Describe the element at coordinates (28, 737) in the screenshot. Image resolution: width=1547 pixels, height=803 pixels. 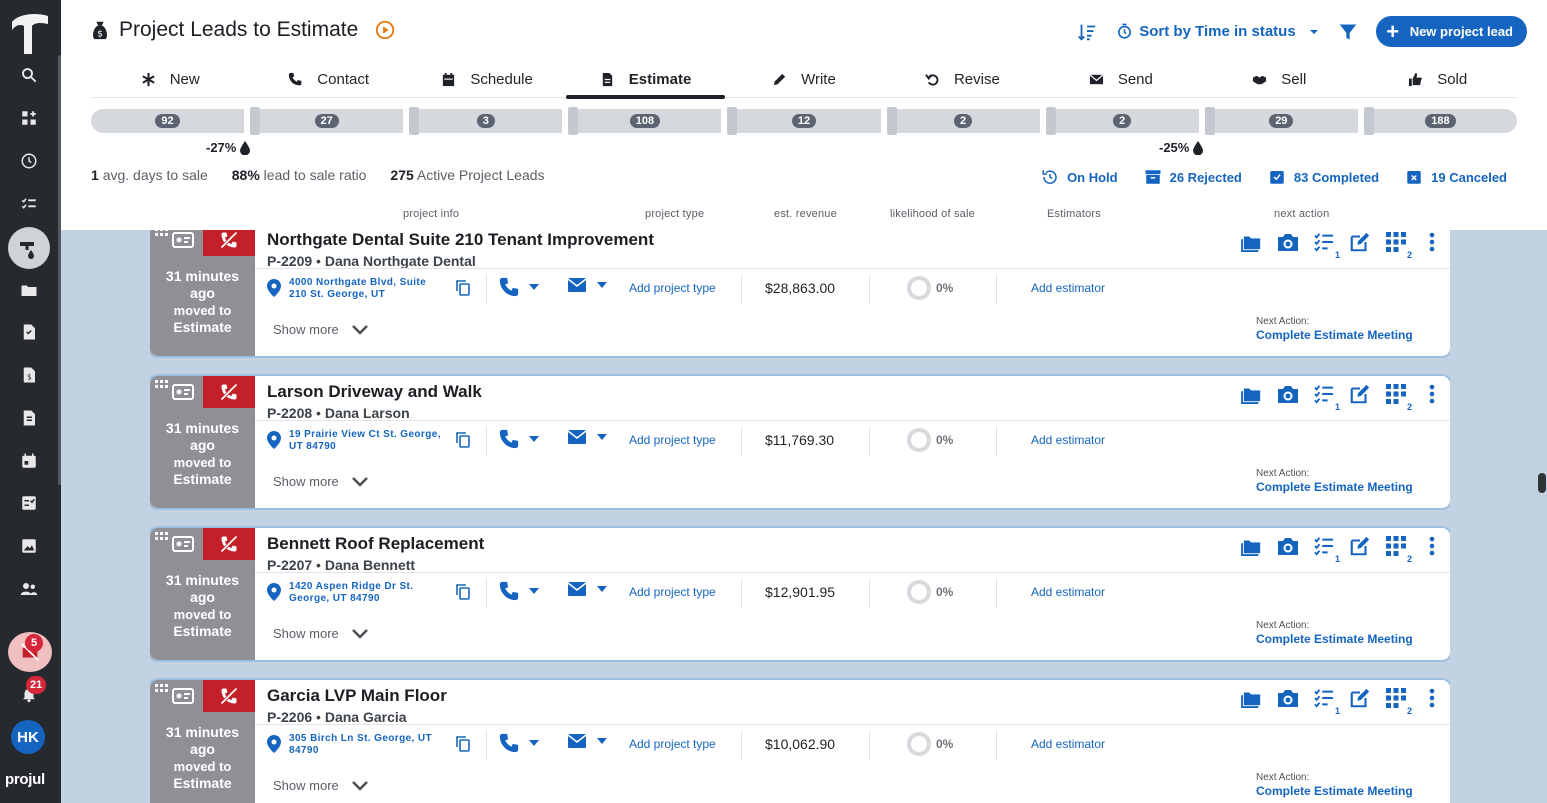
I see `avatar: HK` at that location.